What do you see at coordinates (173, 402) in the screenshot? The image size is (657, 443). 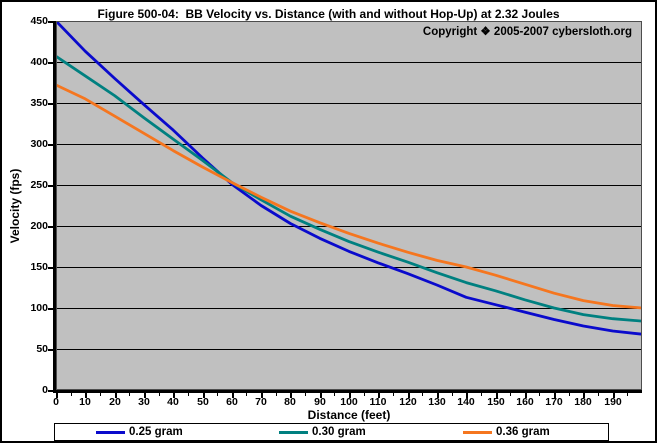 I see `x-tick-label-40: 40` at bounding box center [173, 402].